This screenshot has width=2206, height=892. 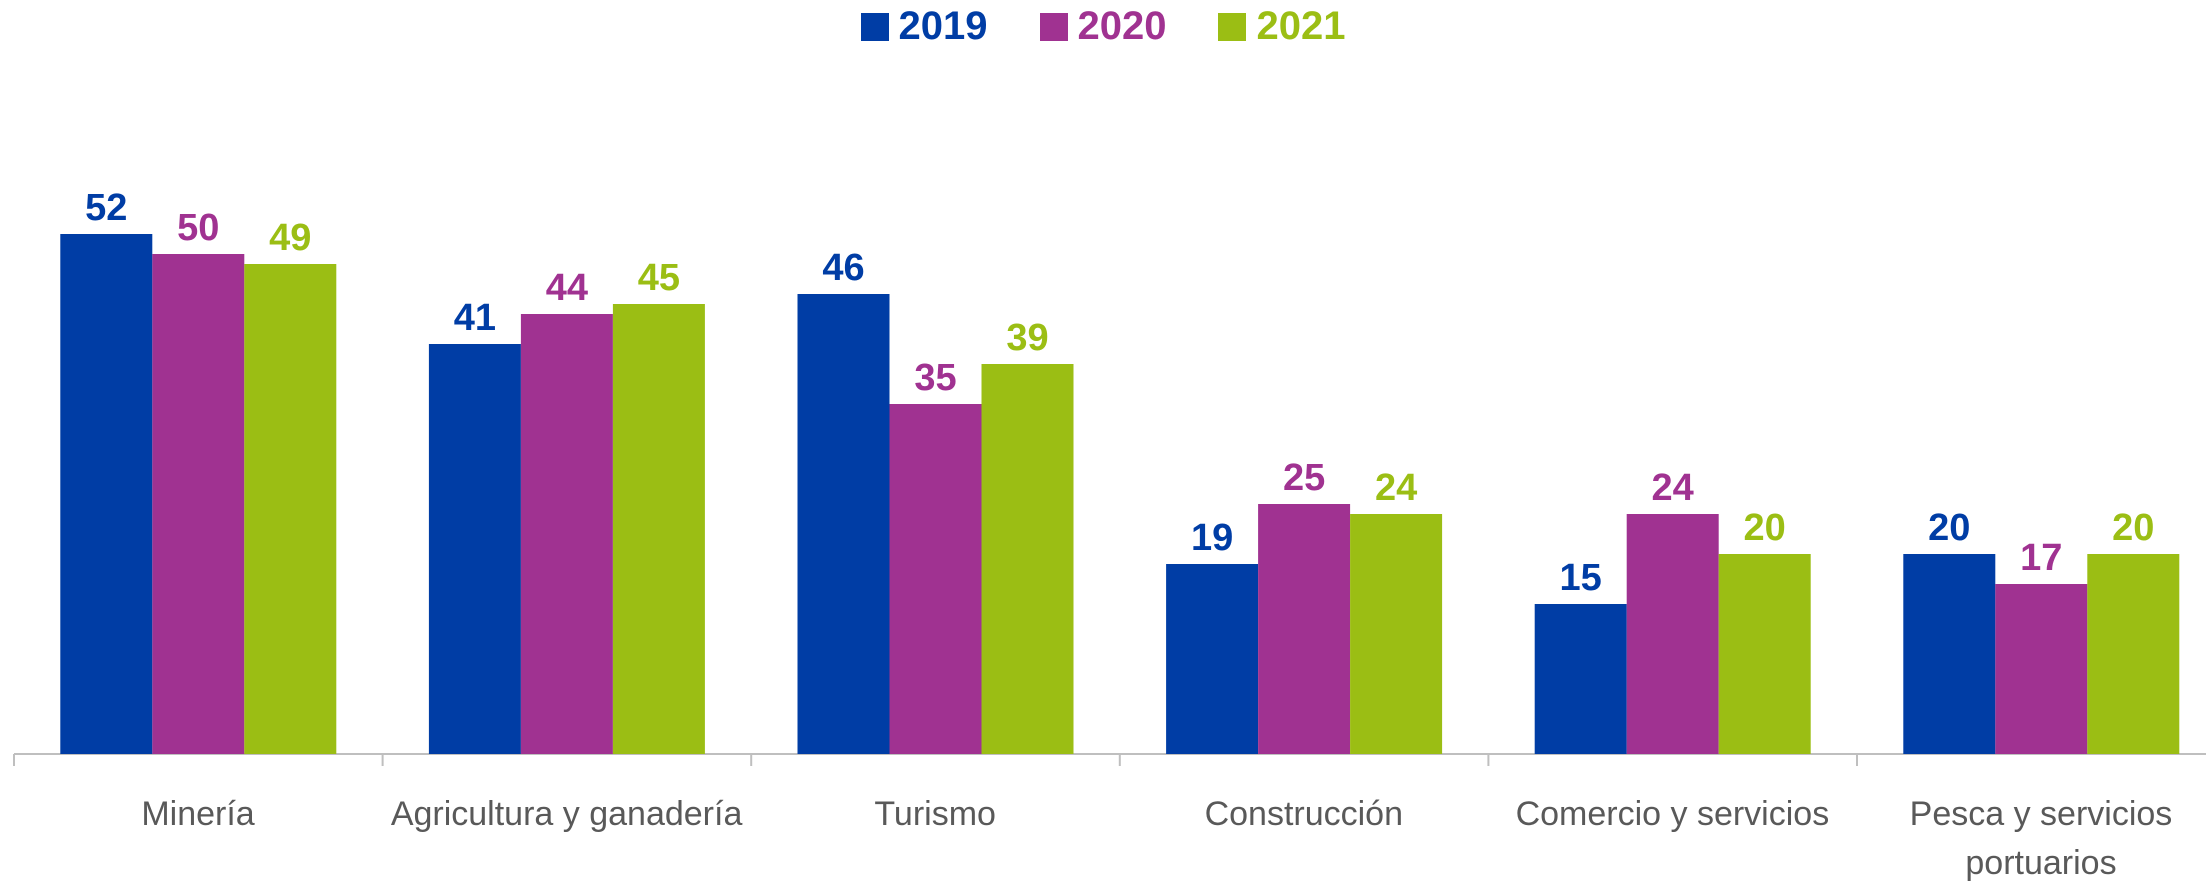 I want to click on x-tick-label: Turismo, so click(x=935, y=814).